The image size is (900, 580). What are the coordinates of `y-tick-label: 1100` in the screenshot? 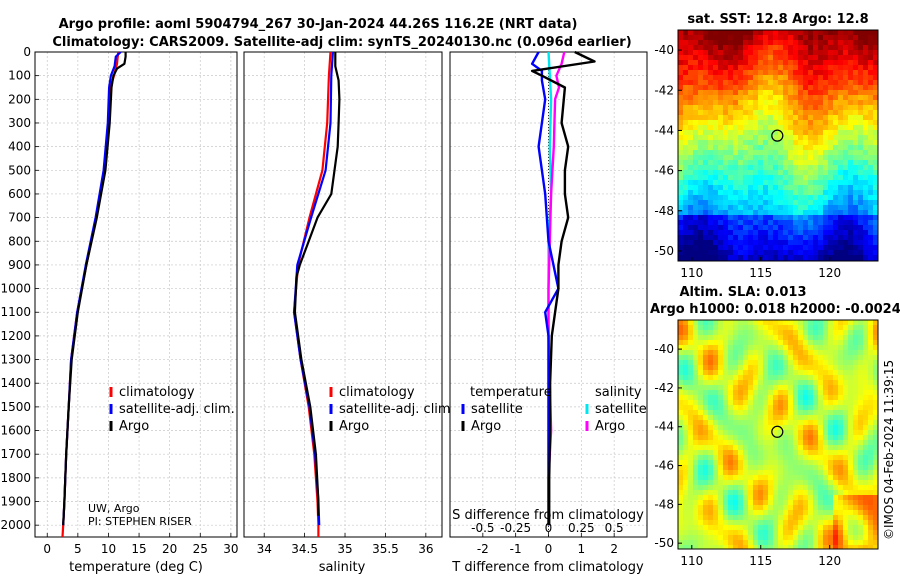 It's located at (15, 312).